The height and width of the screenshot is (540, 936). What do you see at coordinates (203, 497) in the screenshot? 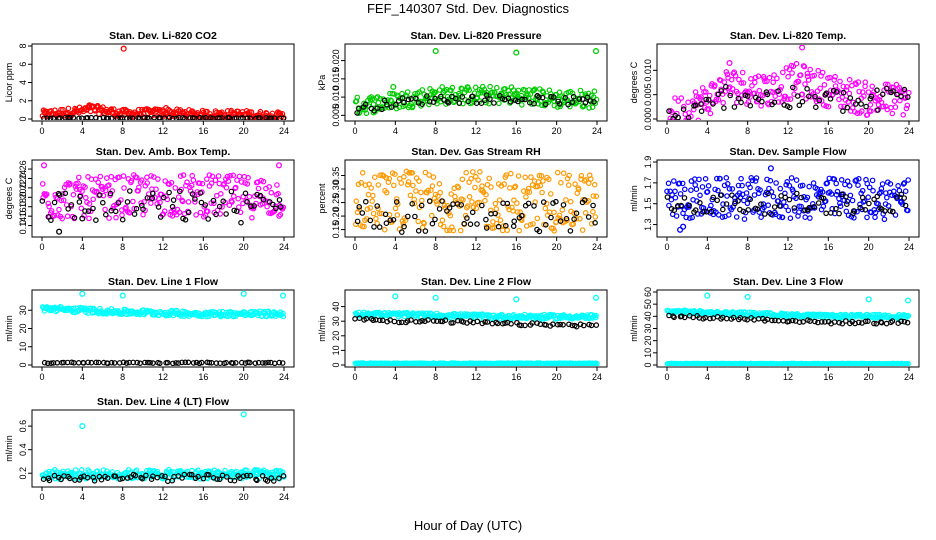
I see `x-tick-label: 16` at bounding box center [203, 497].